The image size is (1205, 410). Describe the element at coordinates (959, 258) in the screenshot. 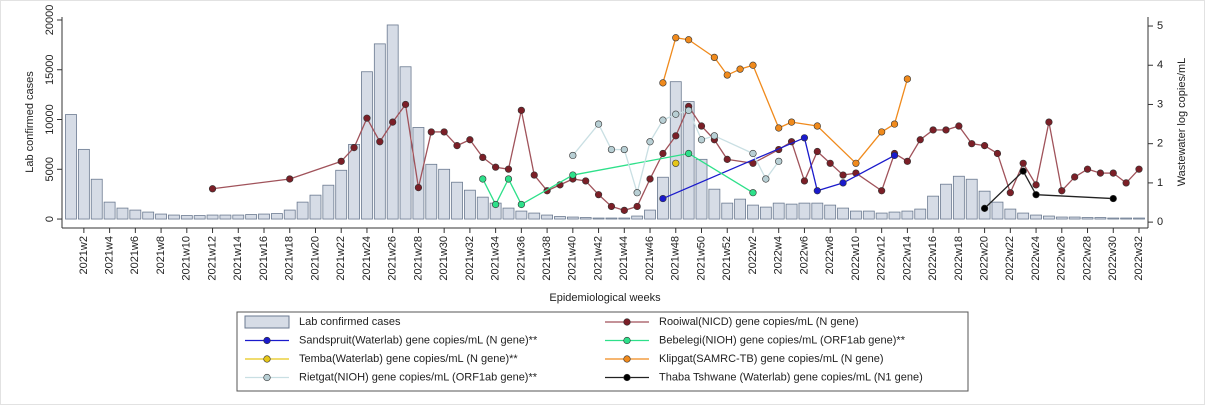

I see `x-tick-label: 2022w18` at that location.